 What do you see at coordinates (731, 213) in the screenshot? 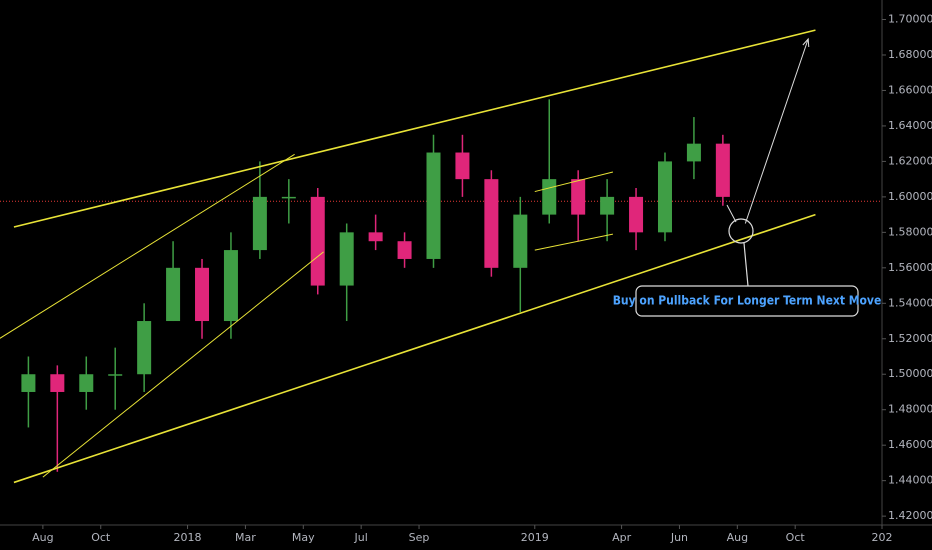
I see `pointer` at bounding box center [731, 213].